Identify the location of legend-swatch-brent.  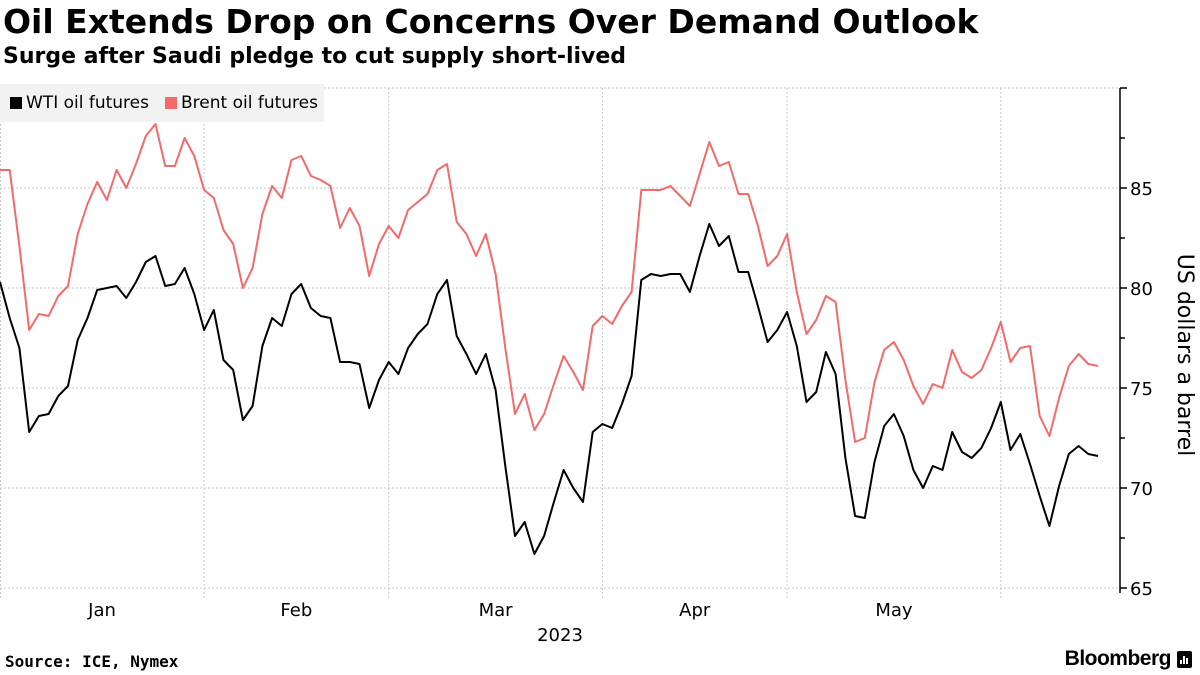
(171, 103).